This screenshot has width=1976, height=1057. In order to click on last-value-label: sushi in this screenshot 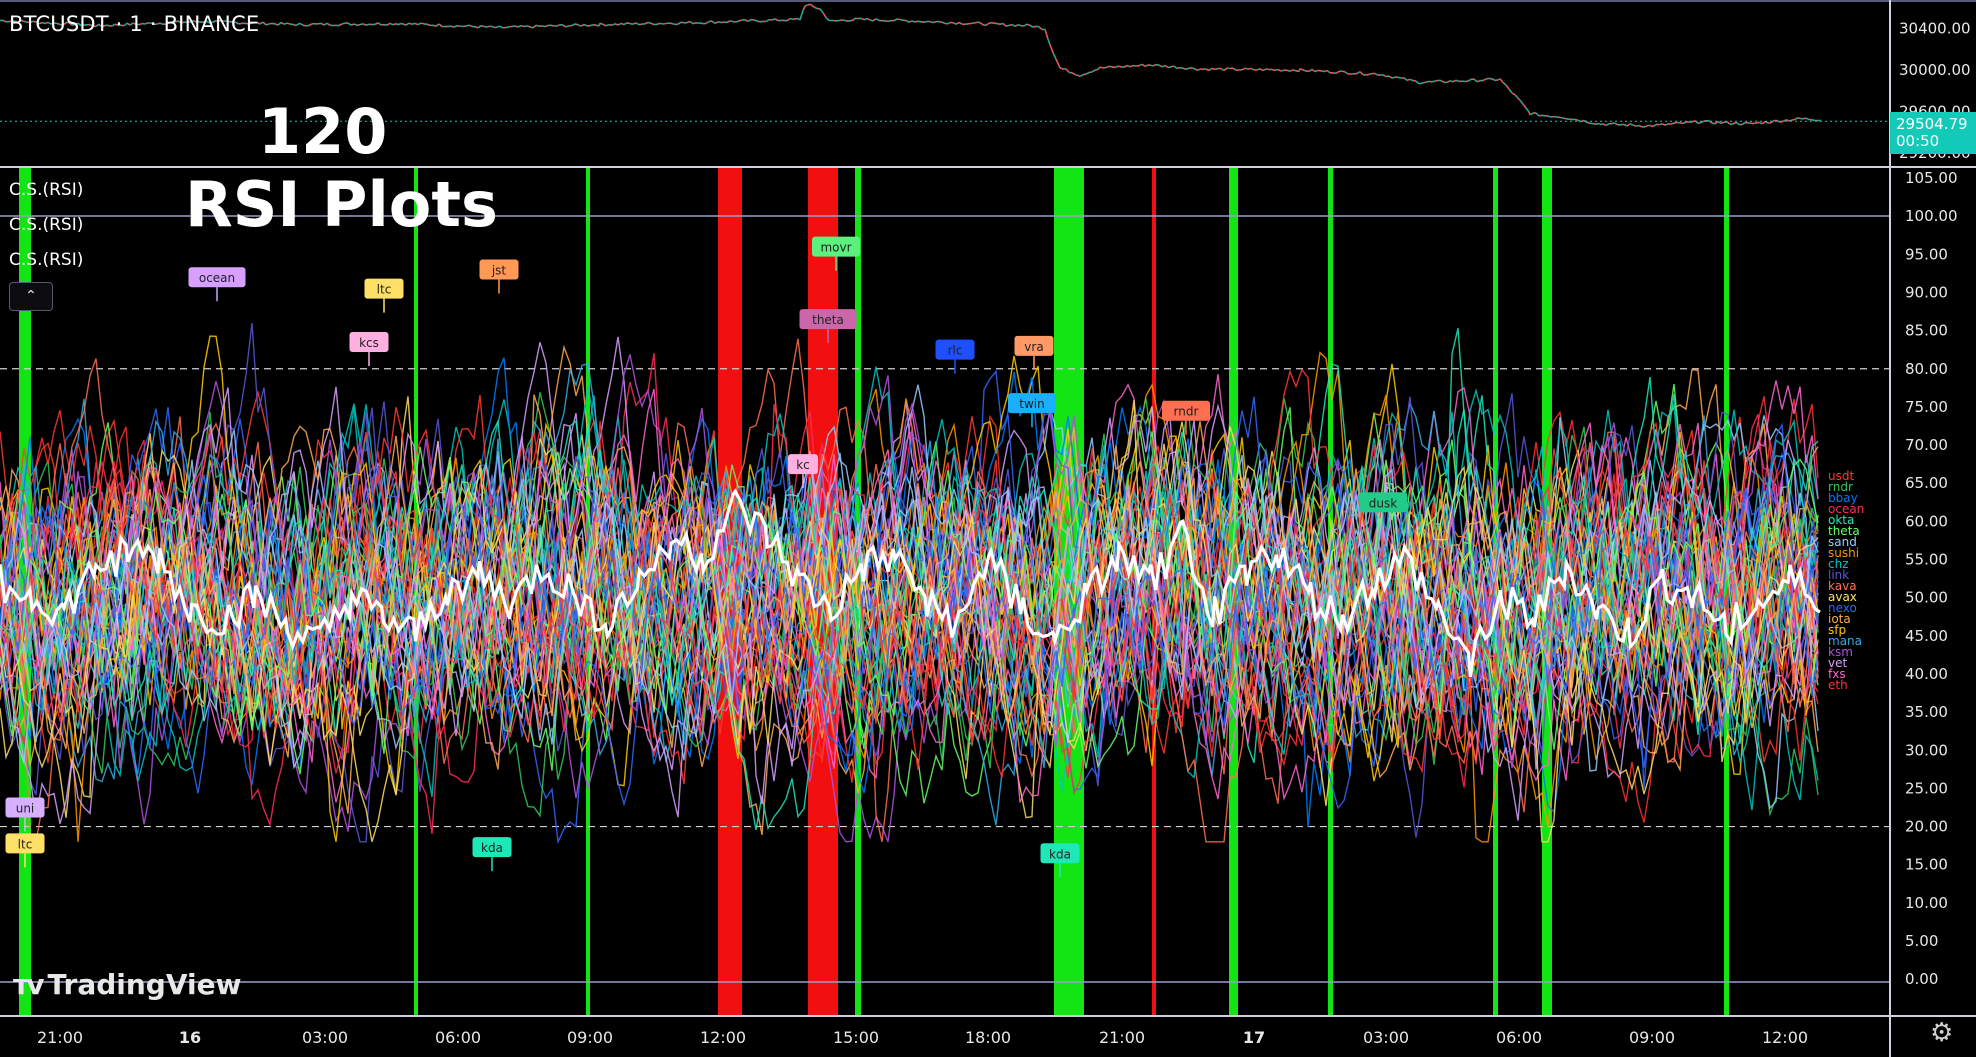, I will do `click(1843, 553)`.